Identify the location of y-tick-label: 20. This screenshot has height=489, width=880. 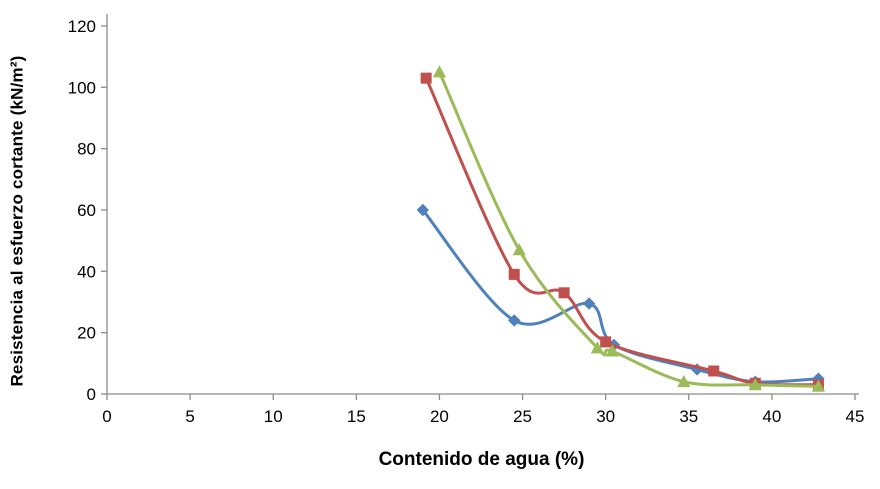
(86, 333).